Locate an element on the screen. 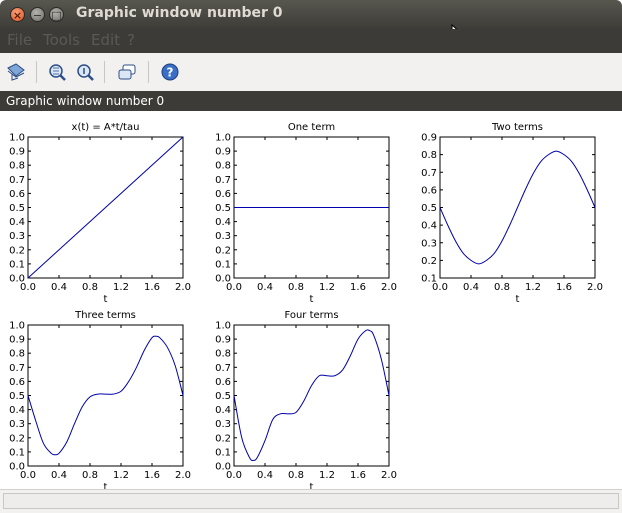 This screenshot has width=622, height=513. close-button: × is located at coordinates (17, 14).